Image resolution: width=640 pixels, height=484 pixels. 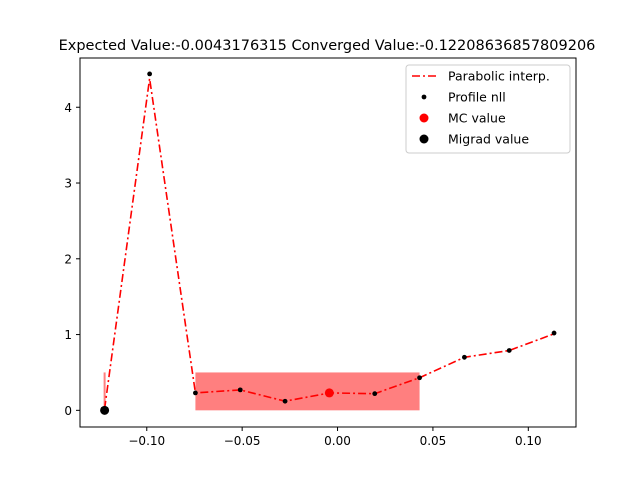 I want to click on y-tick-label-3: 3, so click(x=68, y=184).